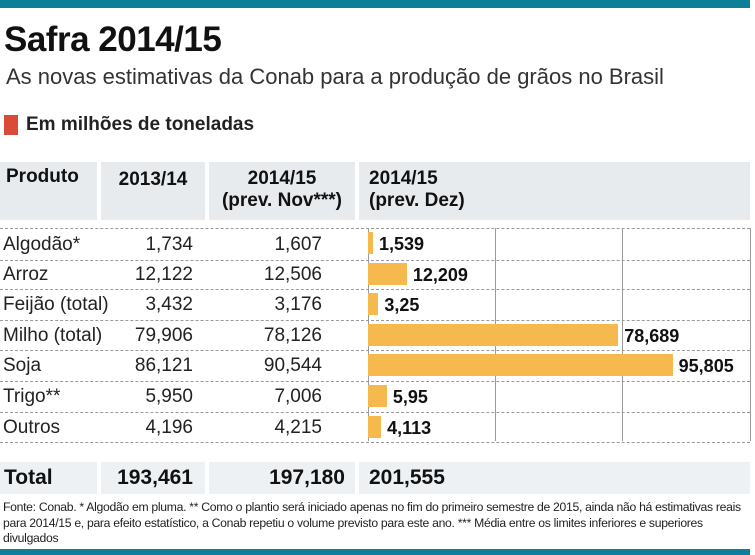  What do you see at coordinates (298, 244) in the screenshot?
I see `cell-nov: 1,607` at bounding box center [298, 244].